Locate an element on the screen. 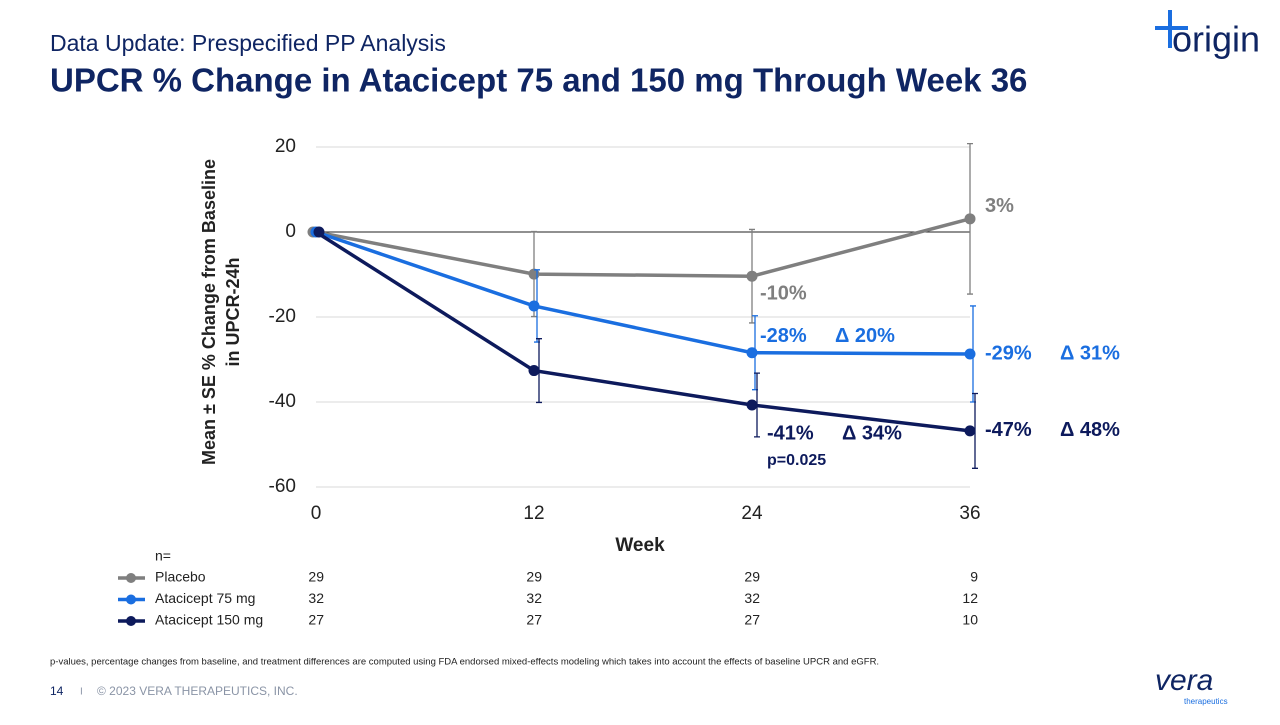  n-header: n= is located at coordinates (163, 556).